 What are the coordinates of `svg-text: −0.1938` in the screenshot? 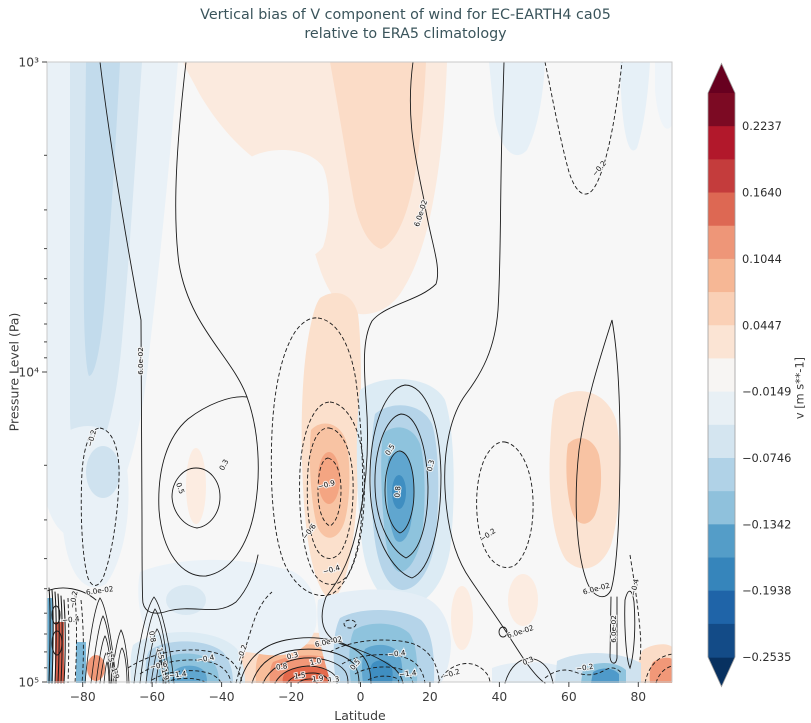 It's located at (766, 591).